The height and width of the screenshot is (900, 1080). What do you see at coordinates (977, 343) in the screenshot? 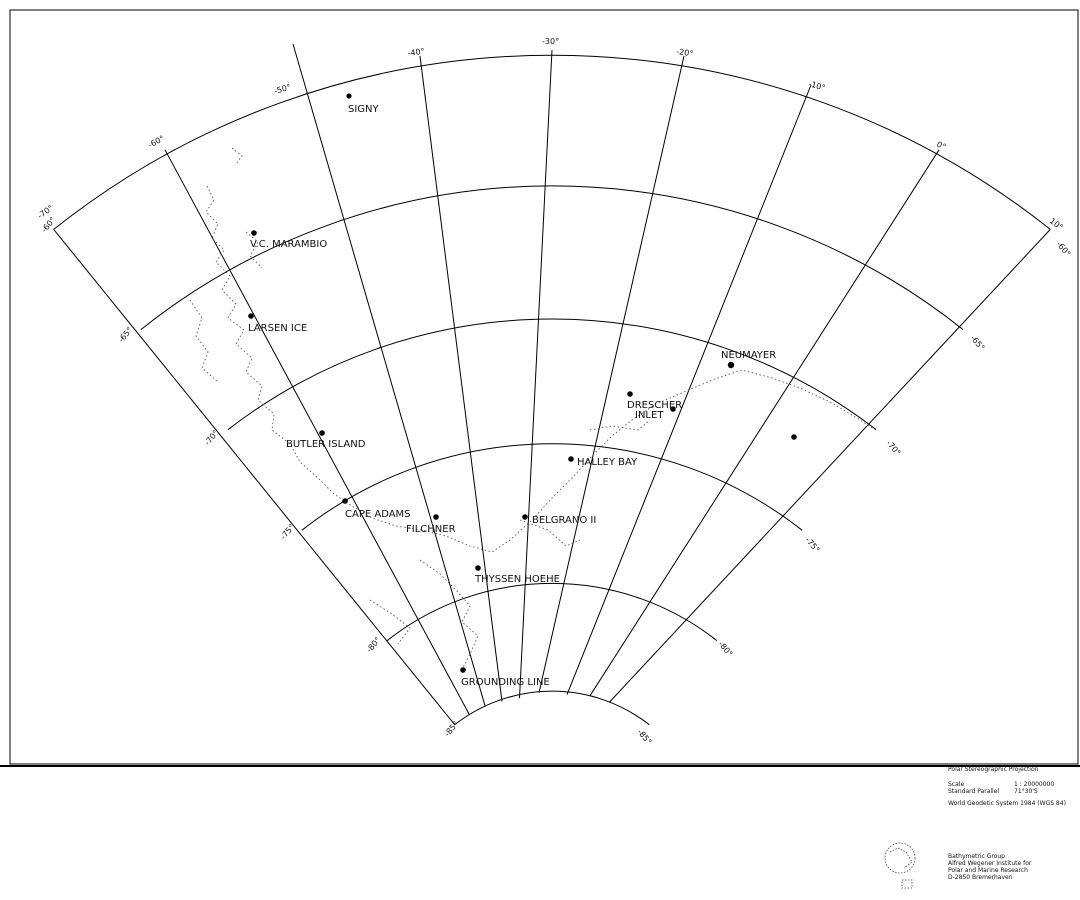
I see `lat-right-m65: -65°` at bounding box center [977, 343].